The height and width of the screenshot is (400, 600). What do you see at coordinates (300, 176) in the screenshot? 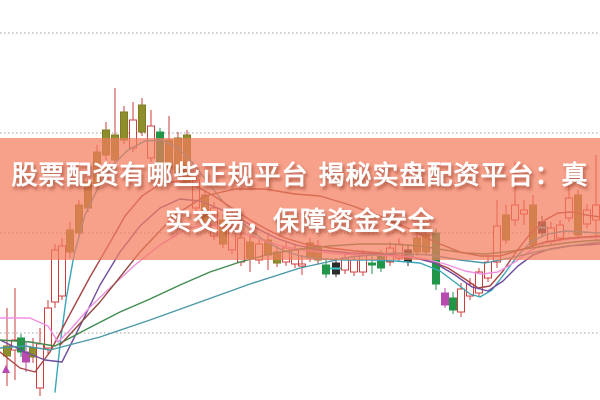
I see `headline-line-1: 股票配资有哪些正规平台 揭秘实盘配资平台：真` at bounding box center [300, 176].